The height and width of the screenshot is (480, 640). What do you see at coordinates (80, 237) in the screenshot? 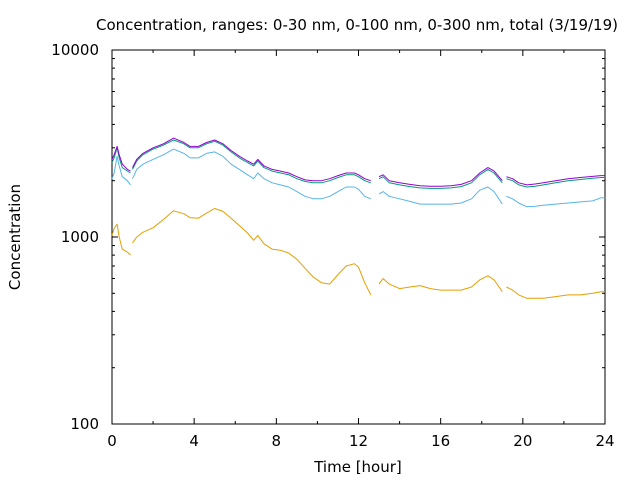
I see `y-tick-label: 1000` at bounding box center [80, 237].